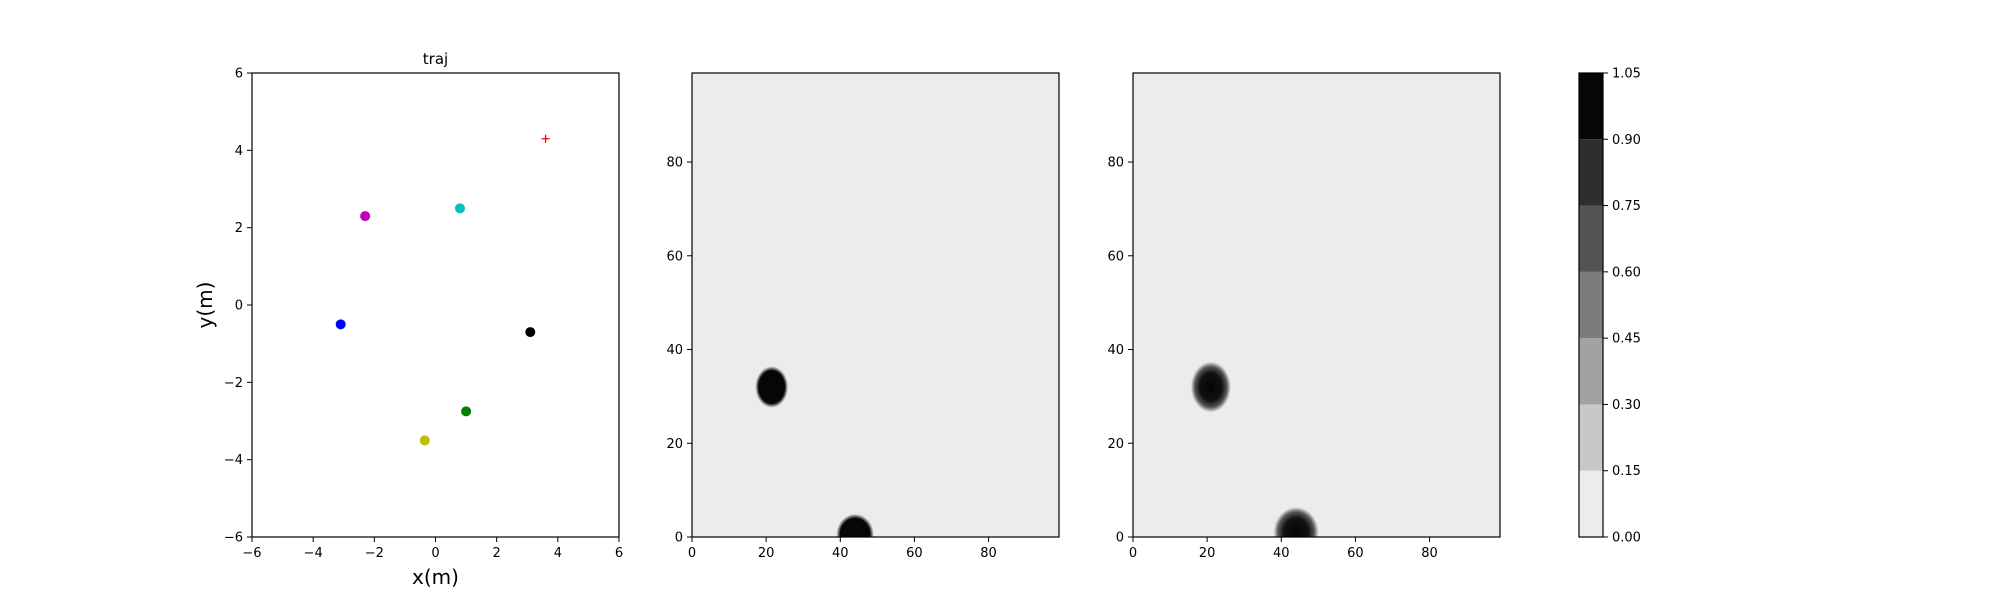 Image resolution: width=2000 pixels, height=600 pixels. What do you see at coordinates (558, 553) in the screenshot?
I see `x-tick-label: 4` at bounding box center [558, 553].